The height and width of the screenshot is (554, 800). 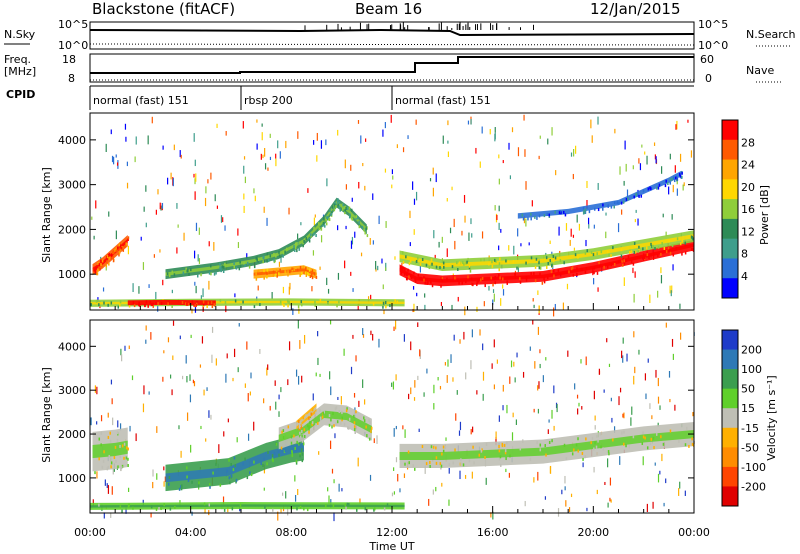 What do you see at coordinates (750, 447) in the screenshot?
I see `colorbar-tick-label: -50` at bounding box center [750, 447].